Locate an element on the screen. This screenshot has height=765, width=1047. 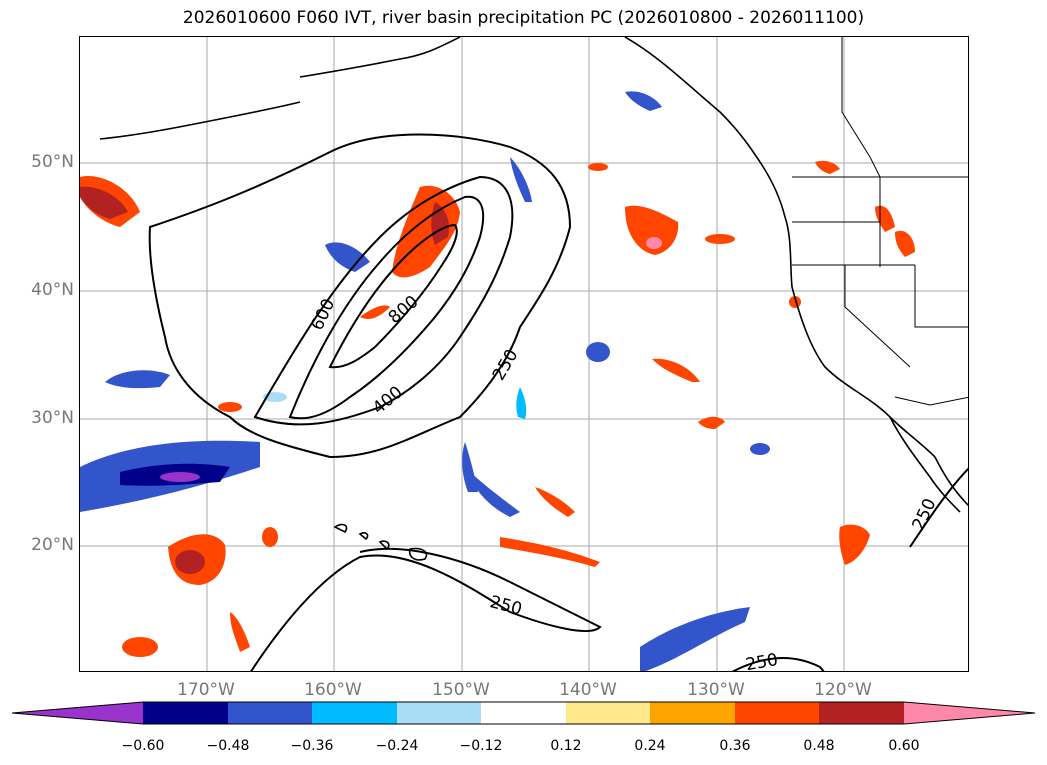
lat-label-50: 50°N is located at coordinates (52, 162).